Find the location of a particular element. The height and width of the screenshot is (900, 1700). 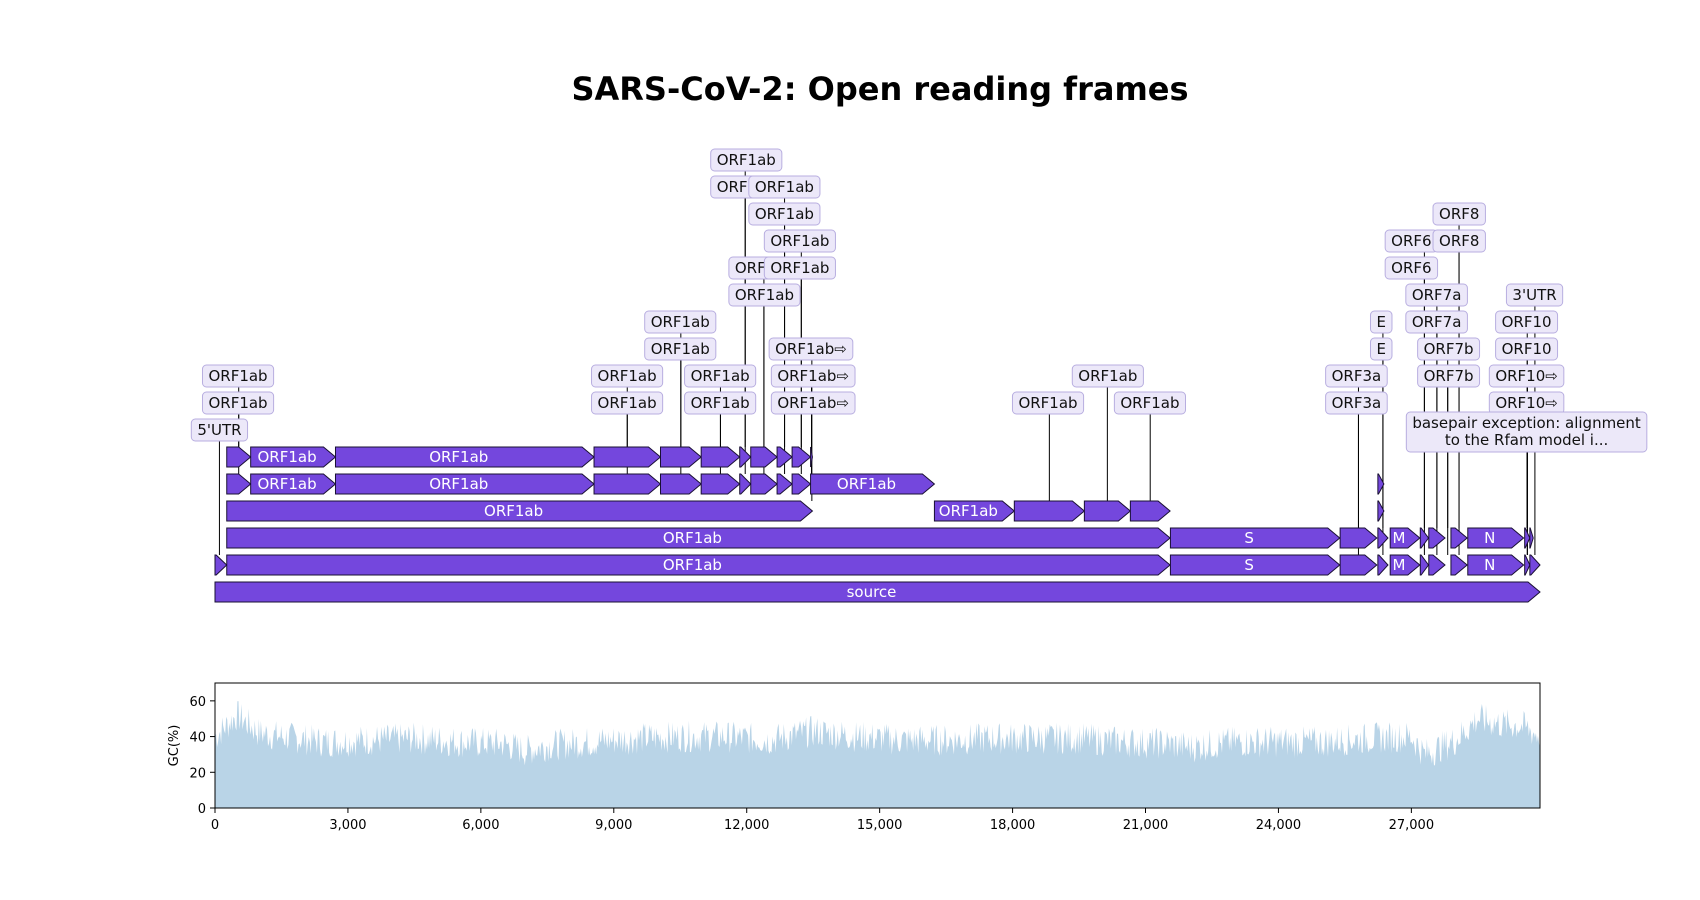

feature-label-9: ORF1ab is located at coordinates (764, 295).